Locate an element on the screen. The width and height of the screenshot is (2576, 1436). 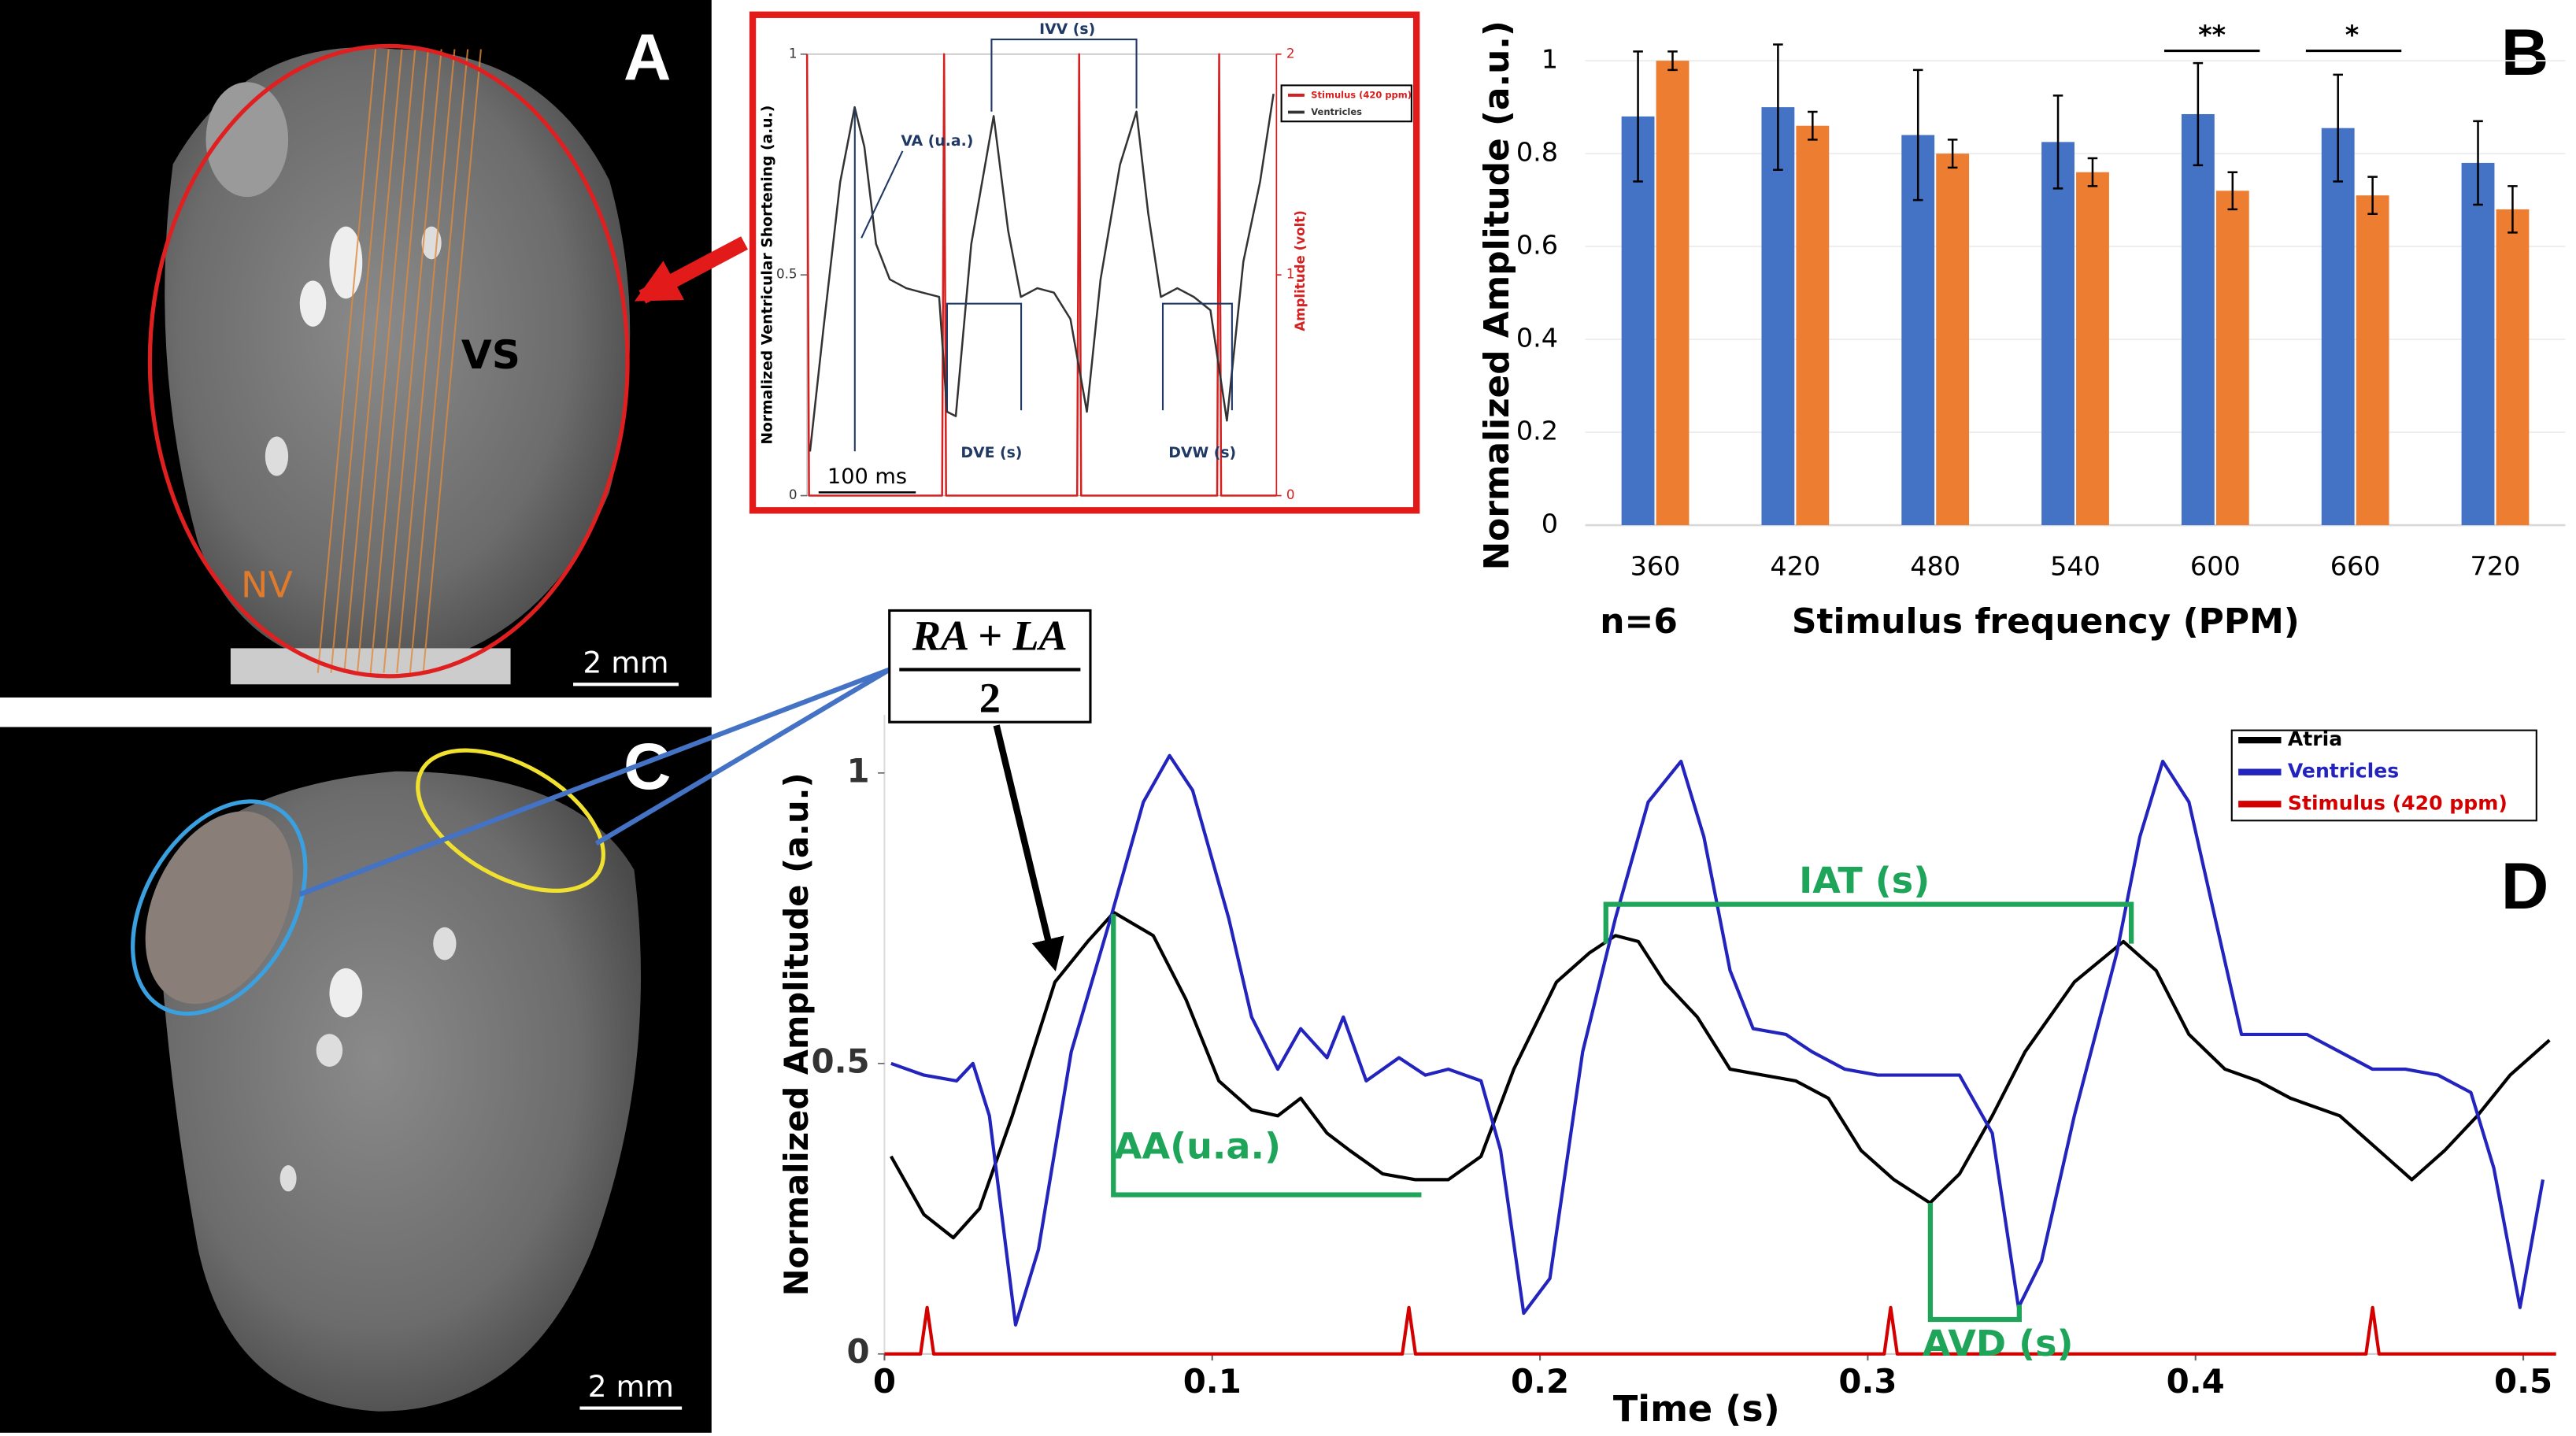
y2-tick-label: 2 is located at coordinates (1290, 53).